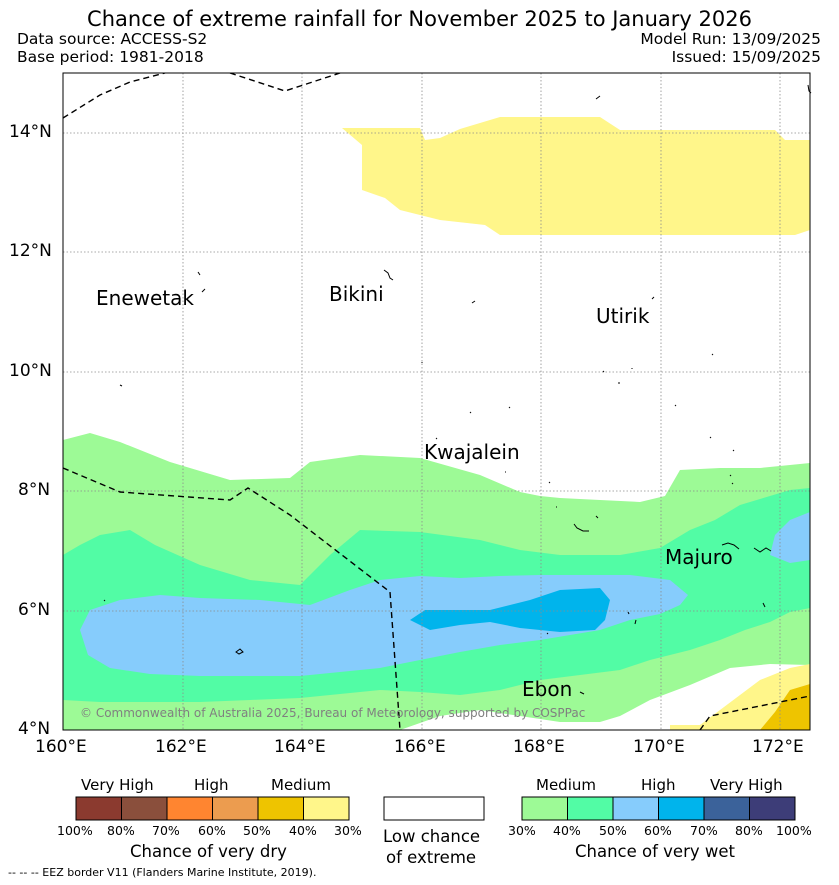  What do you see at coordinates (658, 830) in the screenshot?
I see `wet-tick-60: 60%` at bounding box center [658, 830].